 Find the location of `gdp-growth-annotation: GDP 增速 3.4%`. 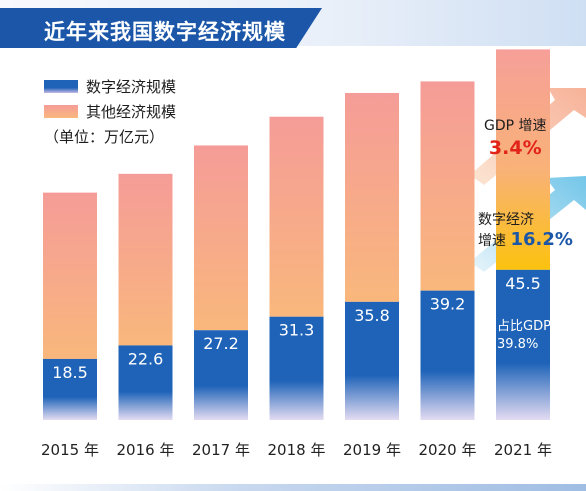

gdp-growth-annotation: GDP 增速 3.4% is located at coordinates (515, 137).